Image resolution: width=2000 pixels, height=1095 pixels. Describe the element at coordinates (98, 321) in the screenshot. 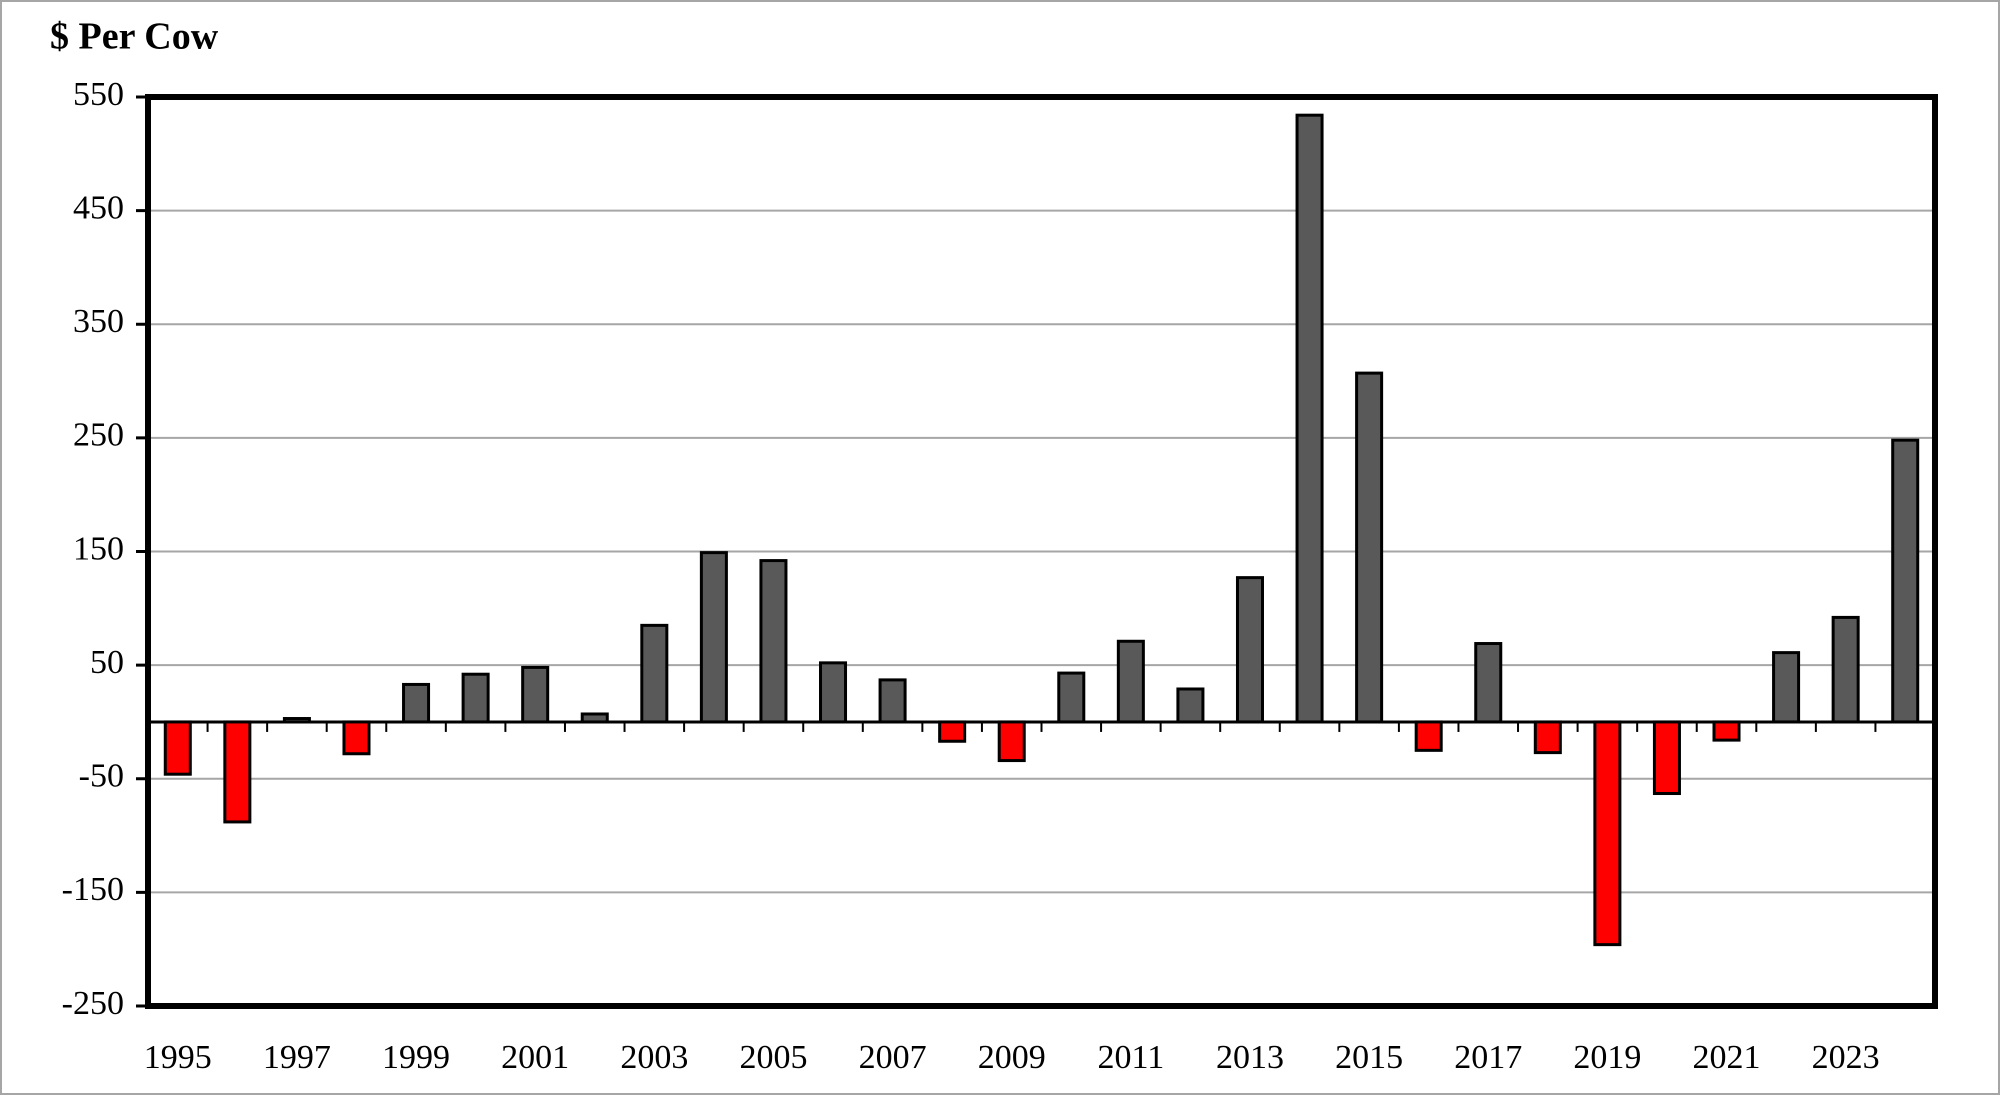

I see `y-tick-label: 350` at that location.